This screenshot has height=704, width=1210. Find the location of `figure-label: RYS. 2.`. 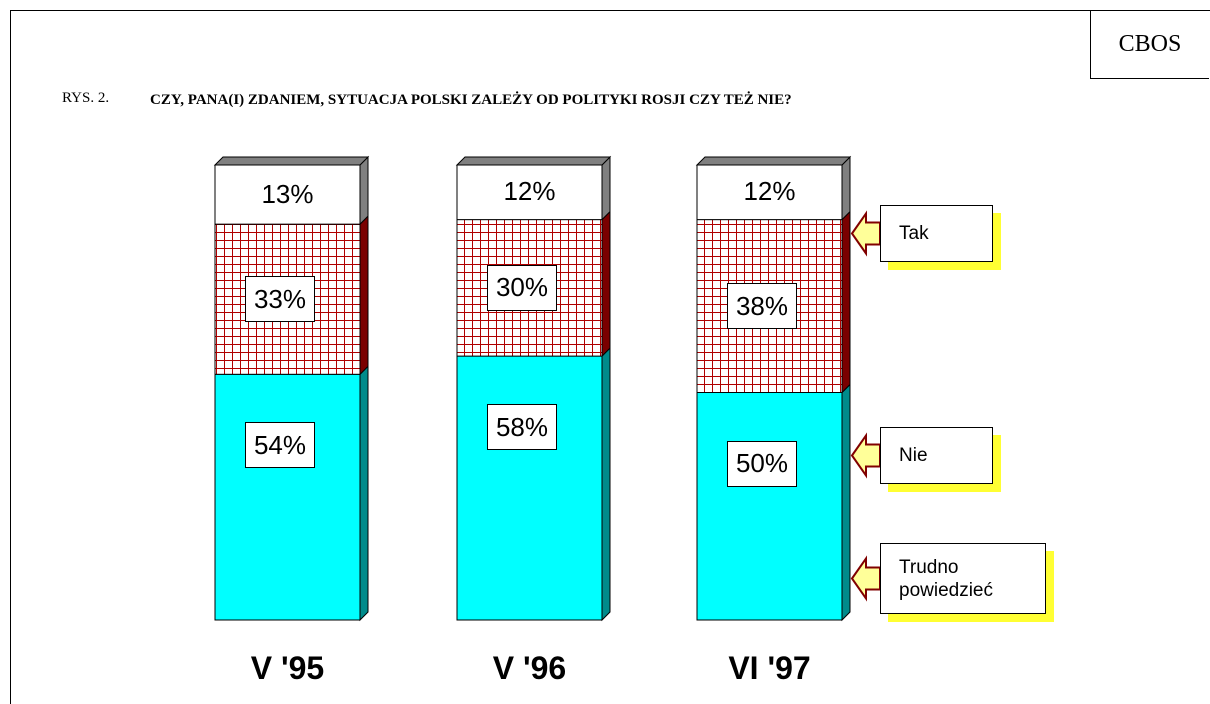

figure-label: RYS. 2. is located at coordinates (86, 98).